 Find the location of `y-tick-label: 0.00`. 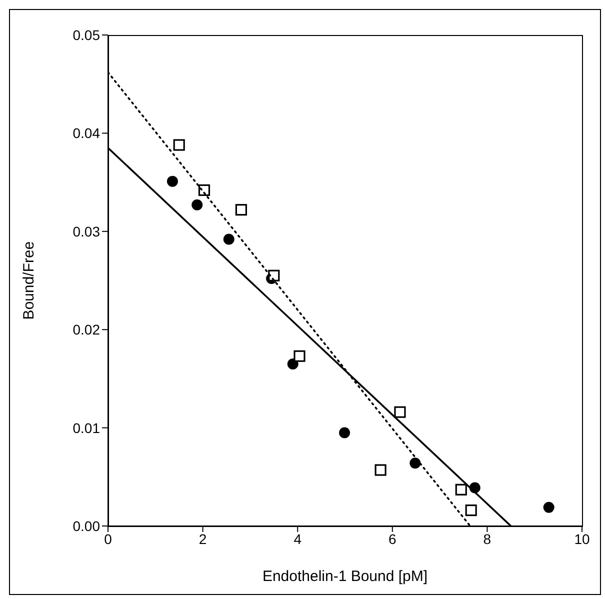

y-tick-label: 0.00 is located at coordinates (86, 526).